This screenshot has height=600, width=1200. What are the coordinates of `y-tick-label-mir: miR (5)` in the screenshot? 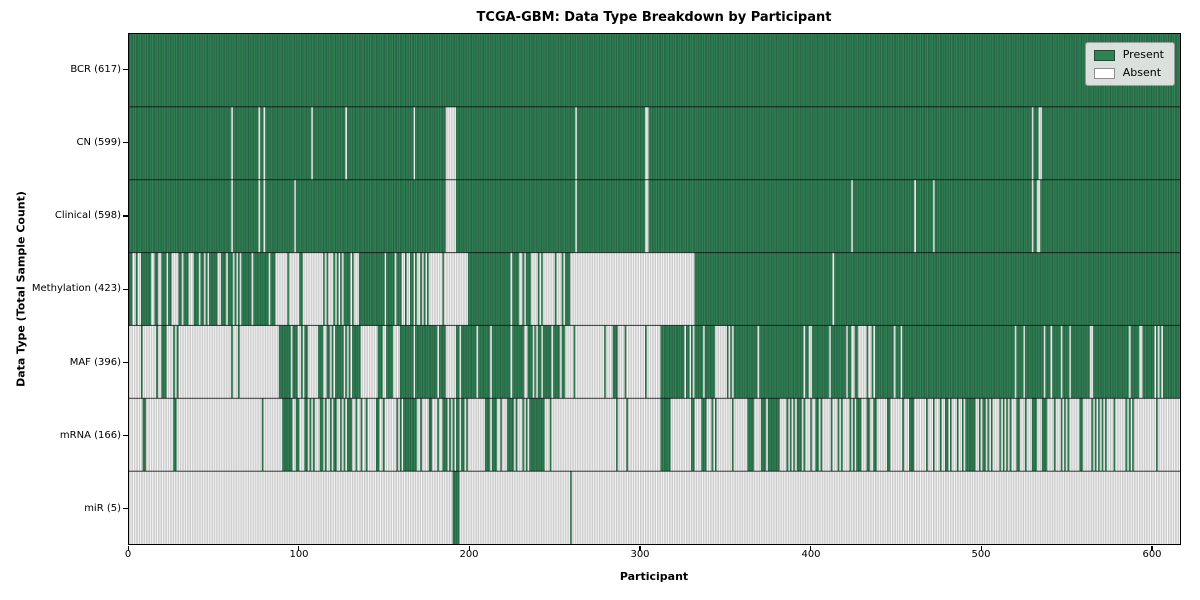 It's located at (102, 508).